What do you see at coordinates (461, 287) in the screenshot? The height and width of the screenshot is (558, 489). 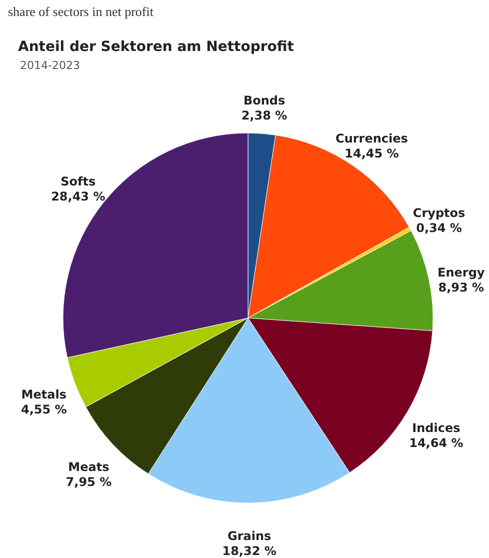 I see `data-label: 8,93 %` at bounding box center [461, 287].